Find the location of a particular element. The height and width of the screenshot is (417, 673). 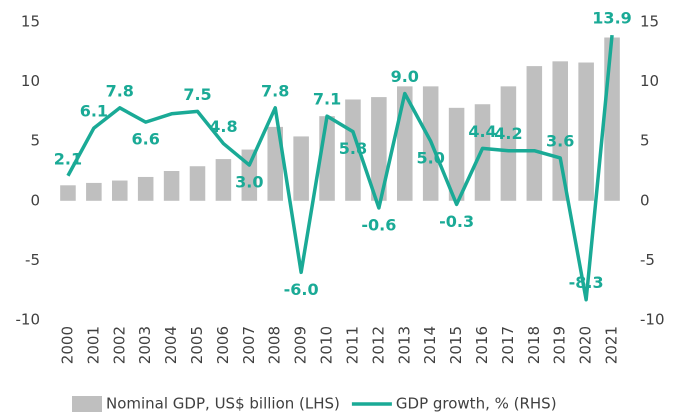

value-label: 2.1 is located at coordinates (68, 158).